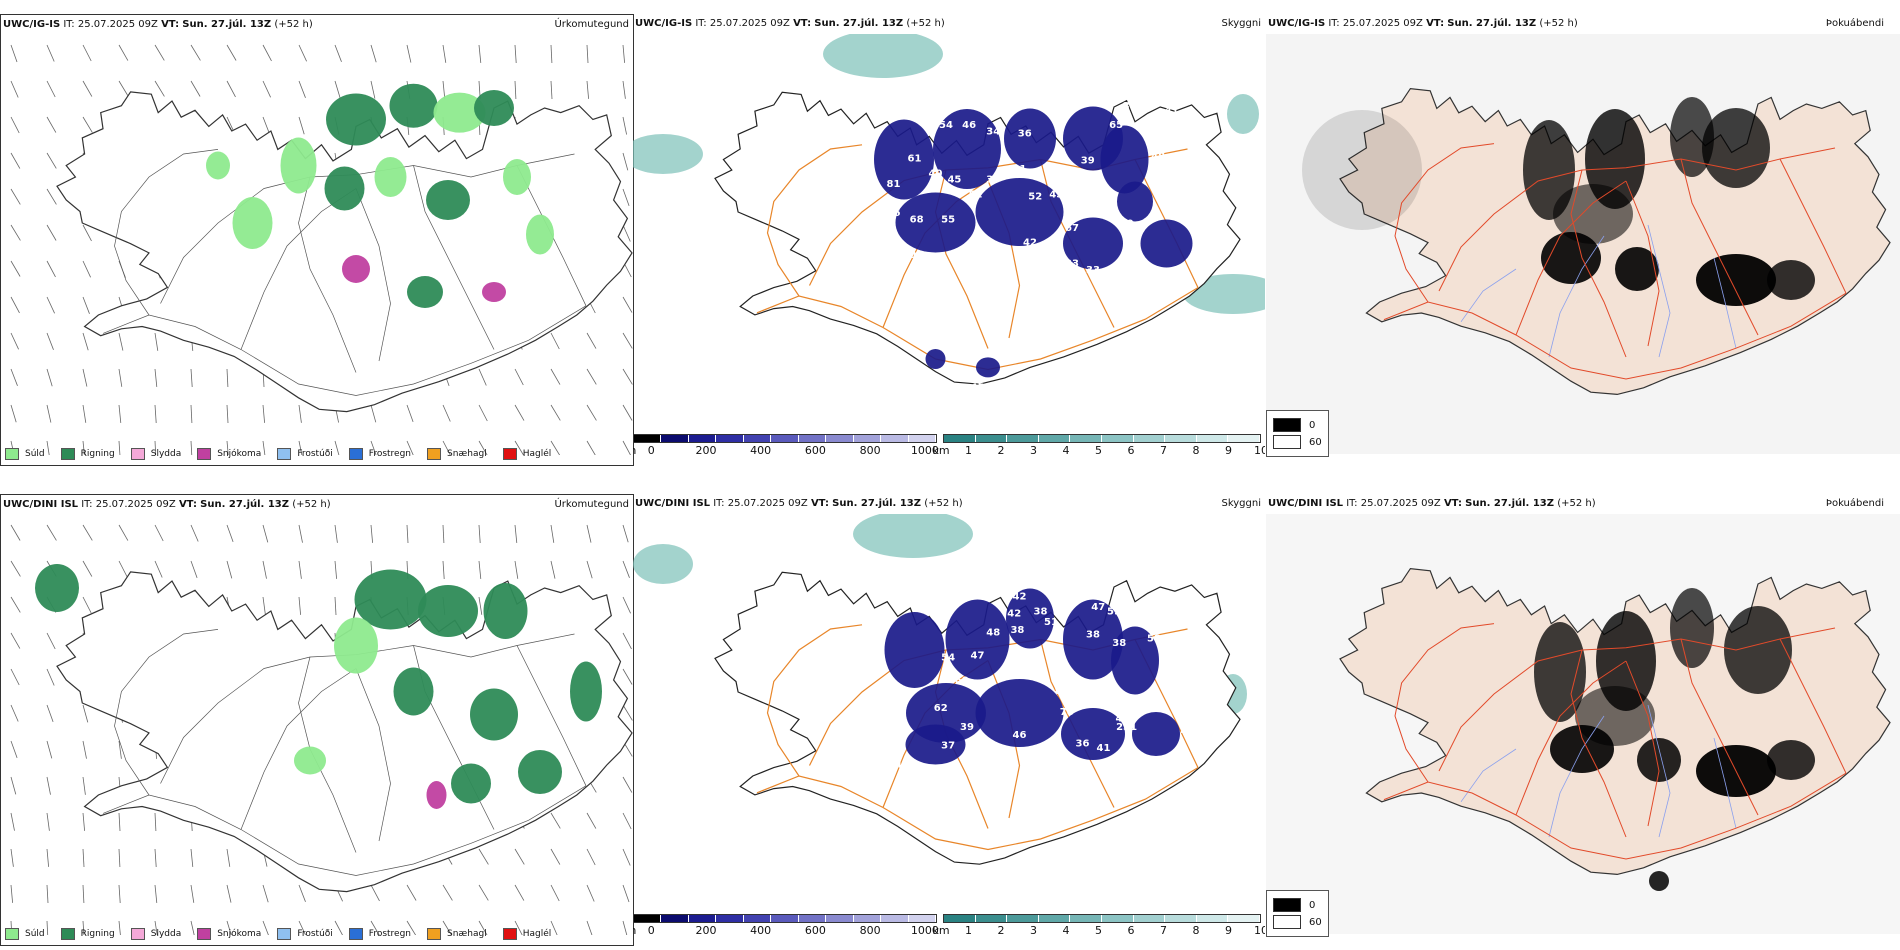 This screenshot has height=950, width=1900. What do you see at coordinates (815, 930) in the screenshot?
I see `colorbar-tick: 600` at bounding box center [815, 930].